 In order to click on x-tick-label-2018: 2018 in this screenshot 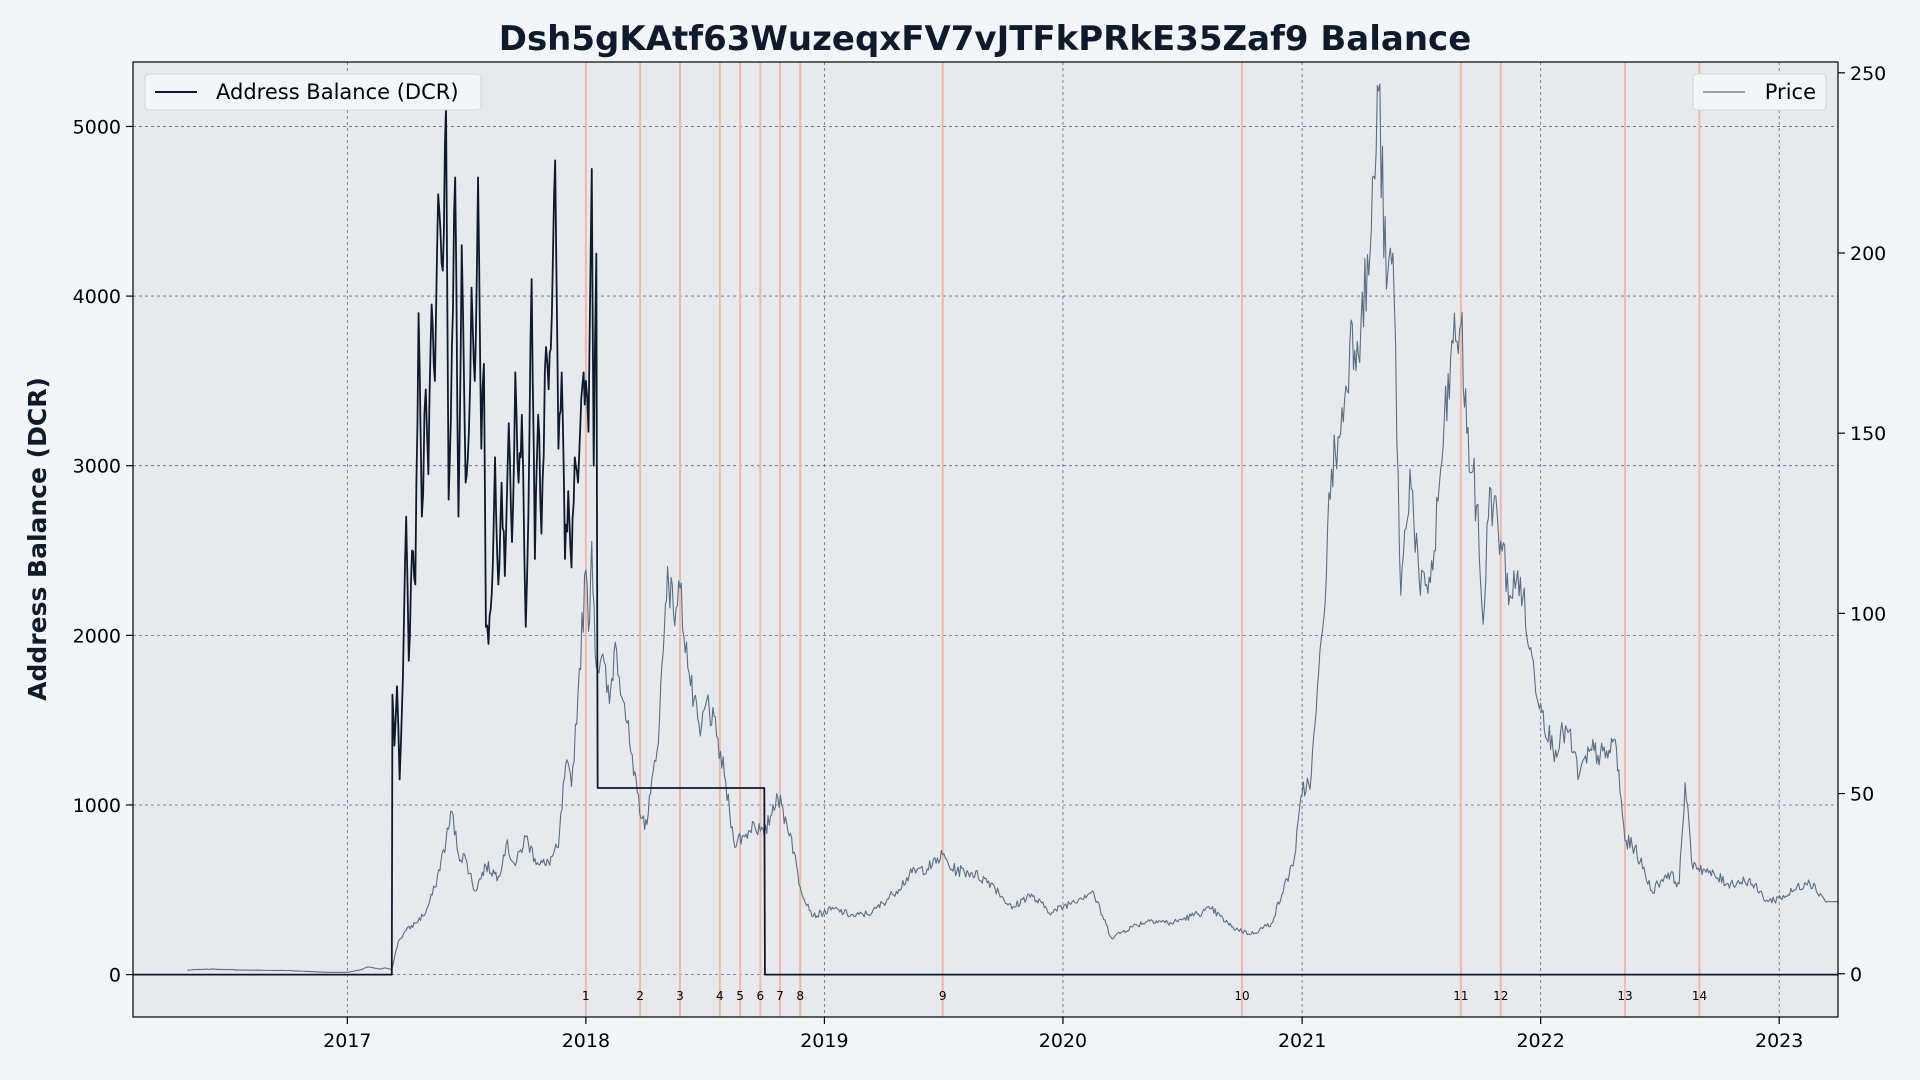, I will do `click(586, 1041)`.